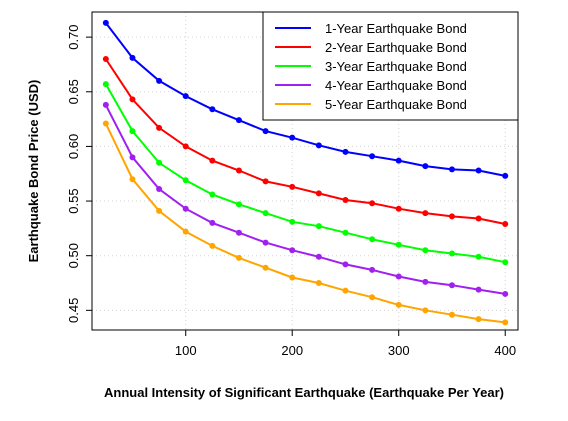  I want to click on y-tick-label: 0.55, so click(73, 200).